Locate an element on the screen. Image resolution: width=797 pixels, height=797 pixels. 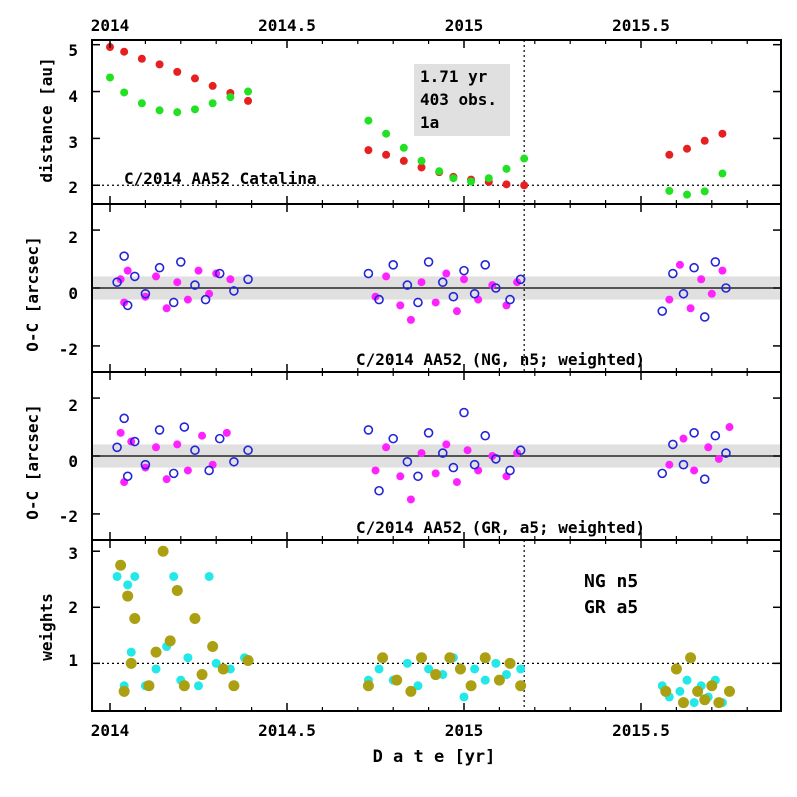
top-tick-2015: 2015 is located at coordinates (464, 25).